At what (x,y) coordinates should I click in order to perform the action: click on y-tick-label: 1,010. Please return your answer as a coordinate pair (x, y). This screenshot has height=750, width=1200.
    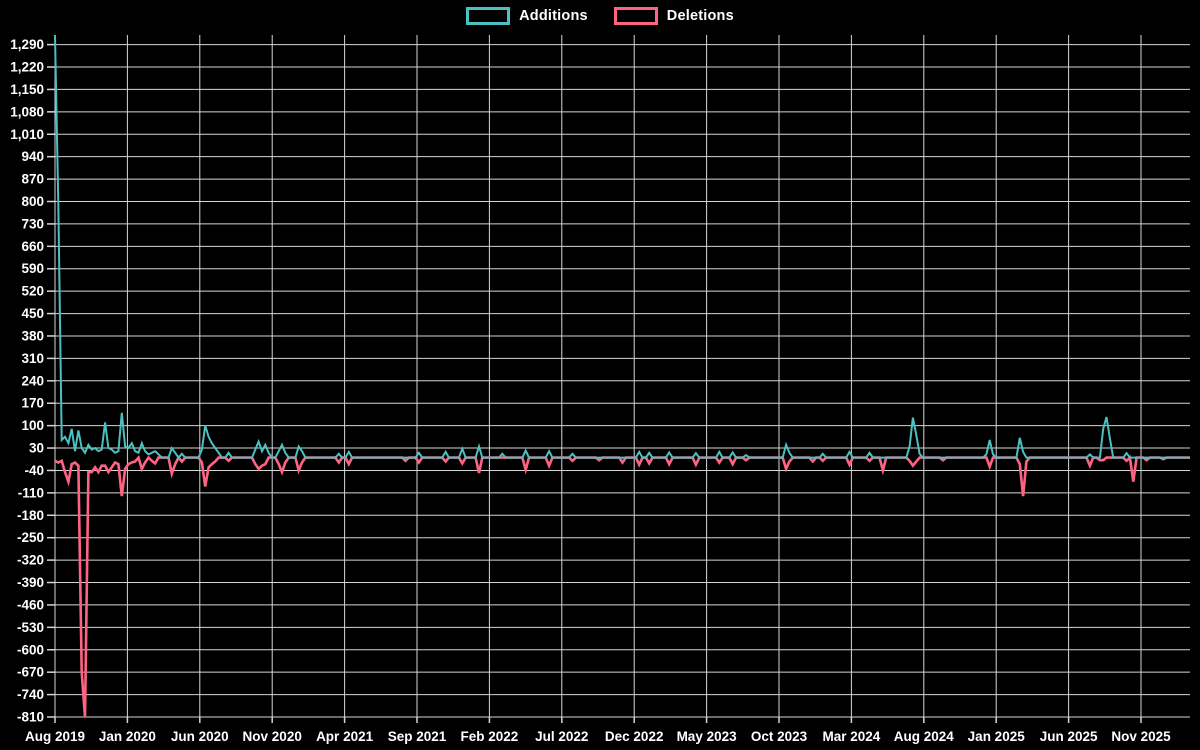
    Looking at the image, I should click on (27, 134).